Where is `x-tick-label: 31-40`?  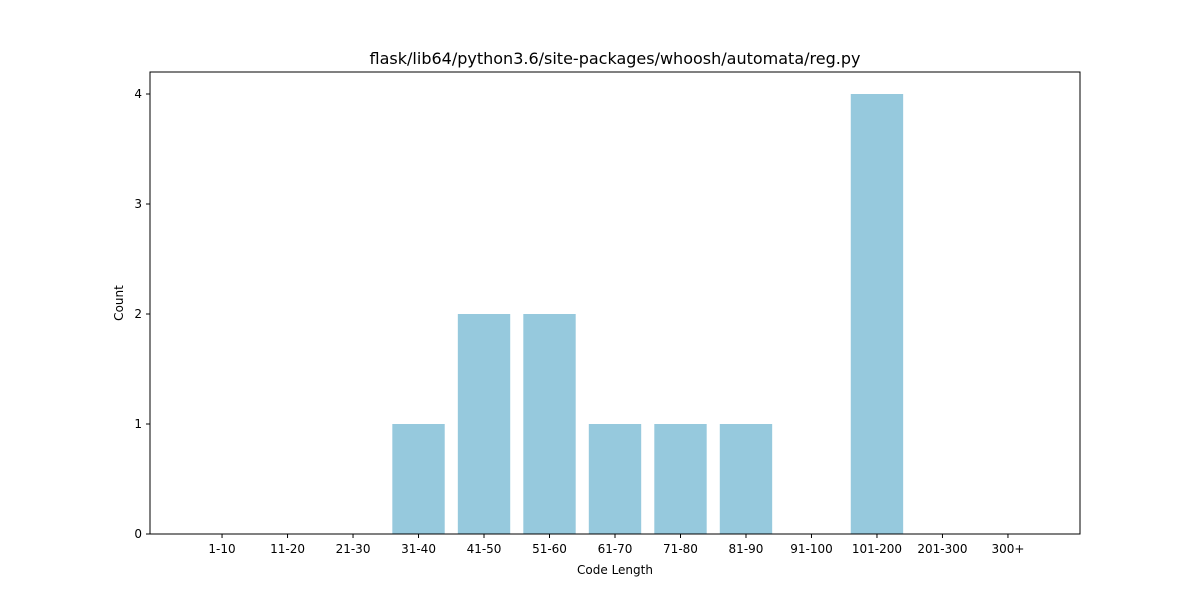 x-tick-label: 31-40 is located at coordinates (418, 549).